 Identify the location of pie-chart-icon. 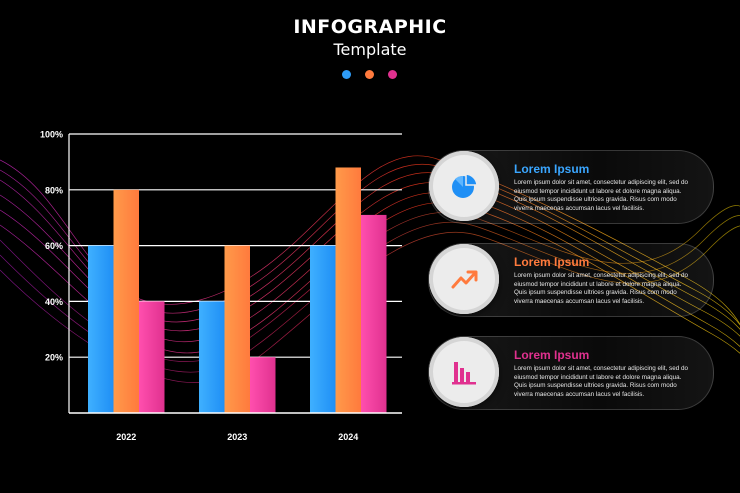
(465, 185).